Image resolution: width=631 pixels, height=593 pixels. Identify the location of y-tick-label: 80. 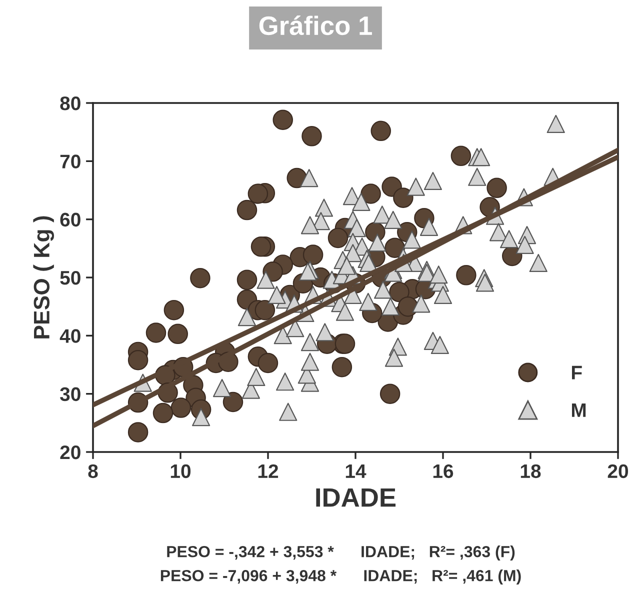
(70, 103).